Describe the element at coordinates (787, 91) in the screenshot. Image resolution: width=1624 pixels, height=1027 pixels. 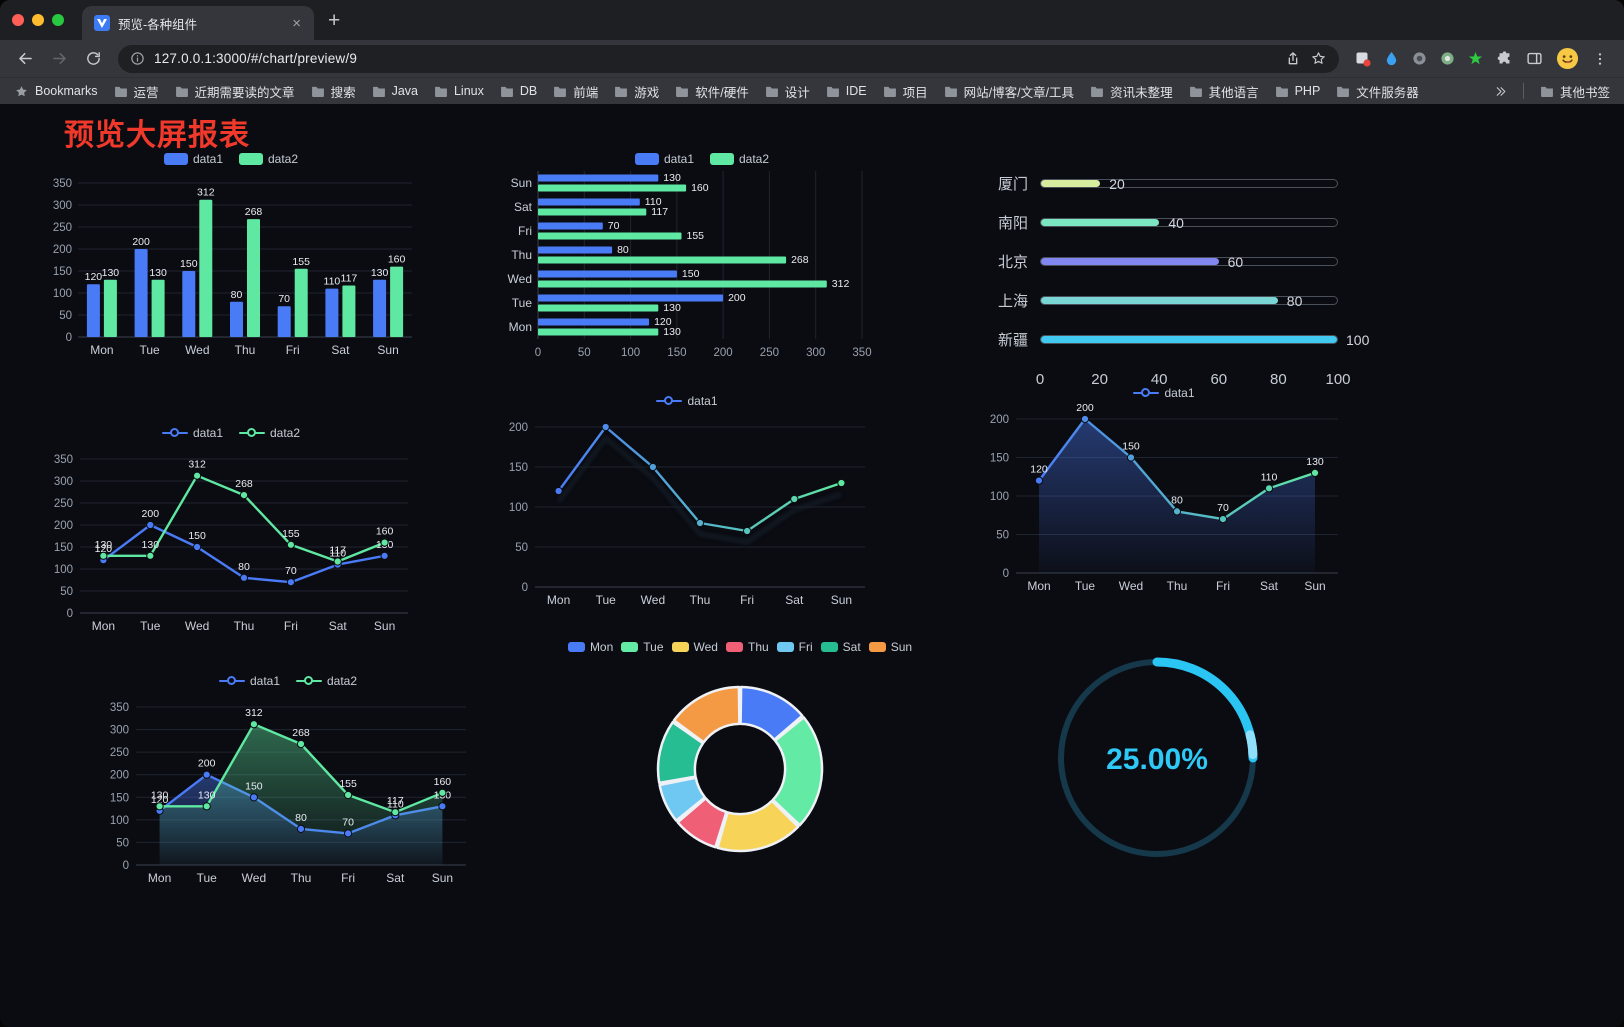
I see `bookmark-folder: 设计` at that location.